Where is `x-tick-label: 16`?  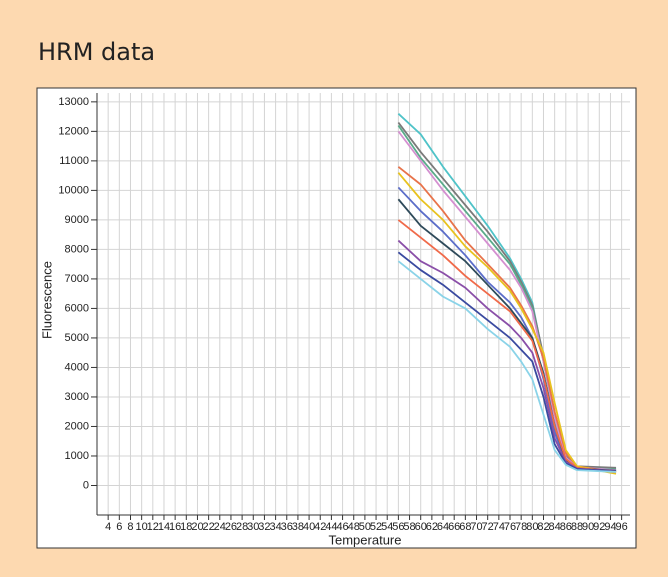
x-tick-label: 16 is located at coordinates (175, 527).